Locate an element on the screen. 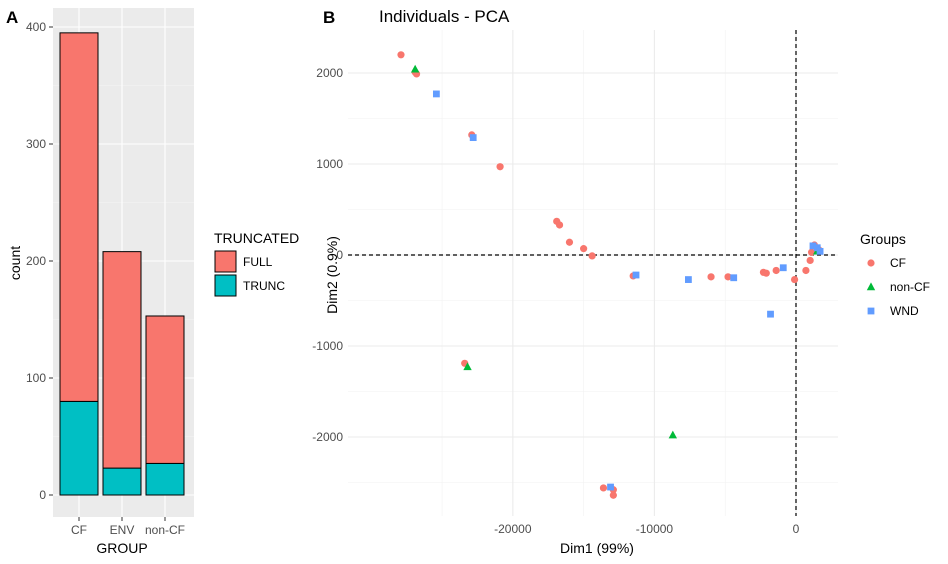  panel-b-y-tick-label: -2000 is located at coordinates (327, 437).